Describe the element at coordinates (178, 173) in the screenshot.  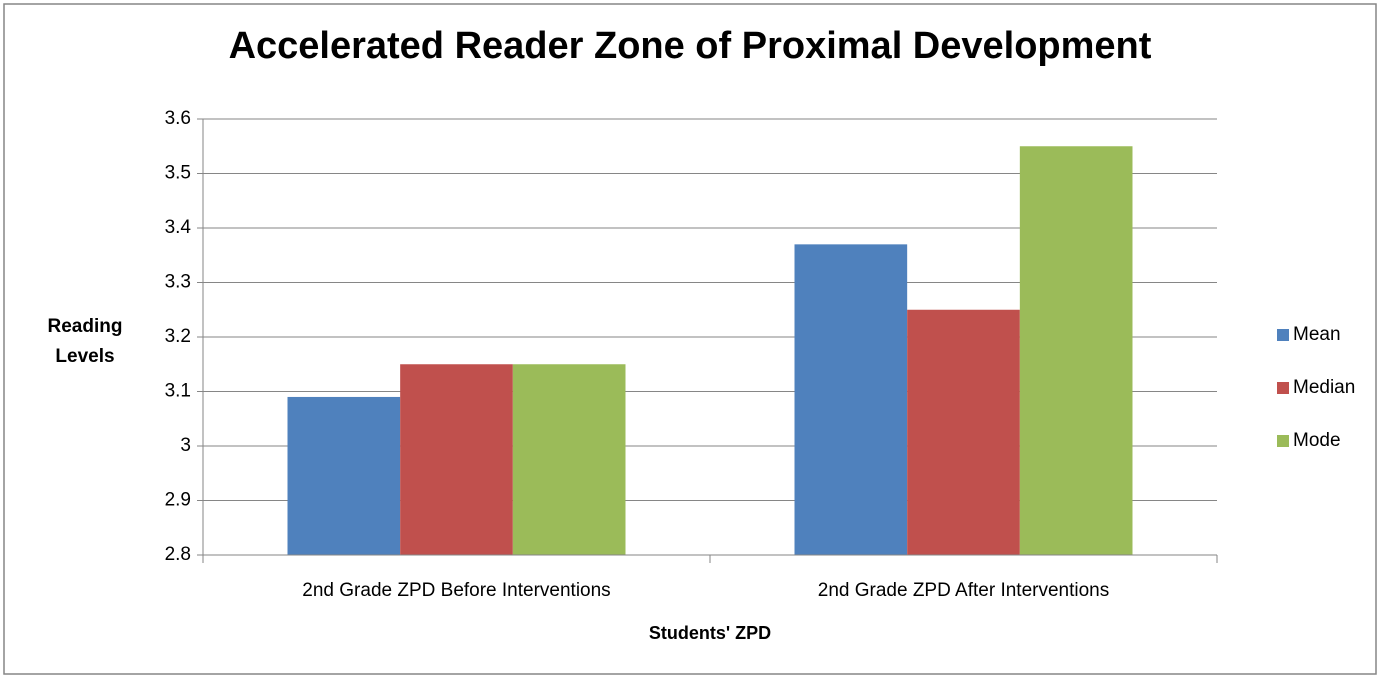
I see `y-tick-label: 3.5` at that location.